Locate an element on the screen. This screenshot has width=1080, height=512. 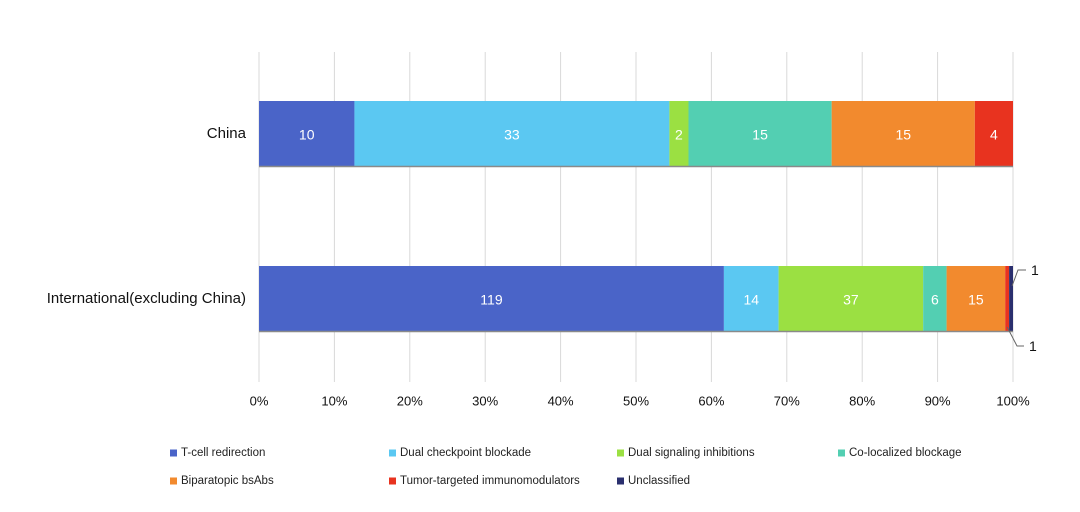
x-tick-label: 90% is located at coordinates (938, 401).